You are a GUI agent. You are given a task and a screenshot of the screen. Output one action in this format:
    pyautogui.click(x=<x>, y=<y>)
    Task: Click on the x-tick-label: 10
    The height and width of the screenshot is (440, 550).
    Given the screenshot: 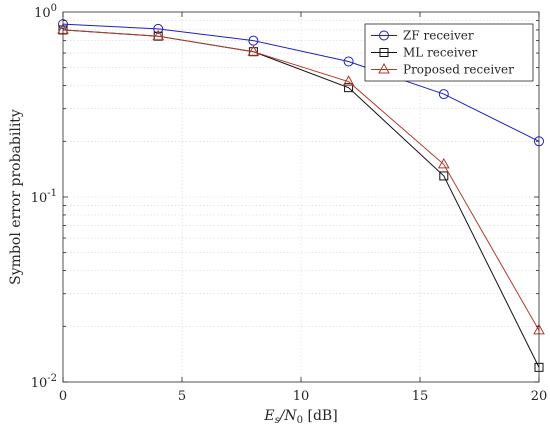 What is the action you would take?
    pyautogui.click(x=301, y=396)
    